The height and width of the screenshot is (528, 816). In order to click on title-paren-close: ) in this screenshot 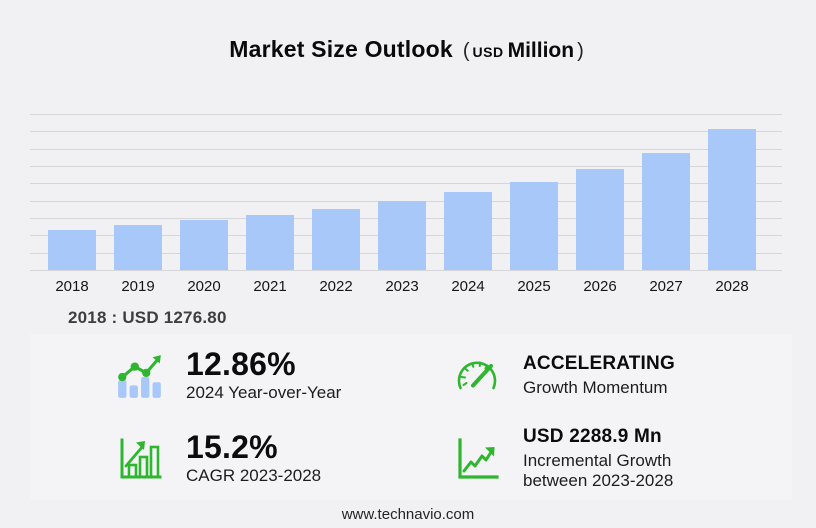, I will do `click(580, 51)`.